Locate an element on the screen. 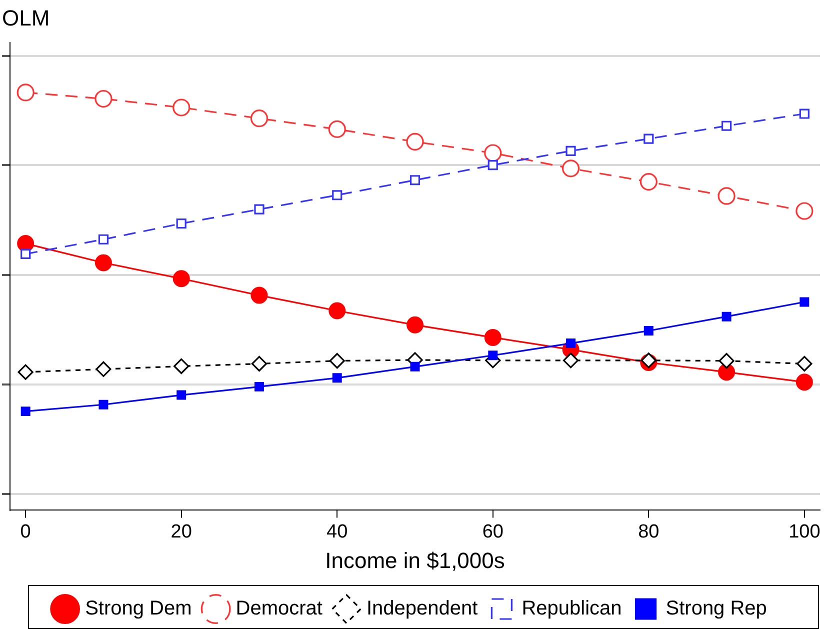 This screenshot has height=629, width=840. x-tick-label: 0 is located at coordinates (25, 531).